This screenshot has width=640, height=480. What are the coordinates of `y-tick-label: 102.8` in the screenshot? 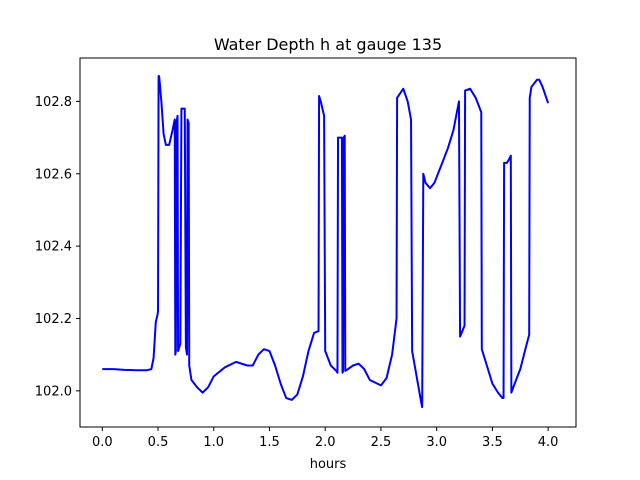 It's located at (53, 102).